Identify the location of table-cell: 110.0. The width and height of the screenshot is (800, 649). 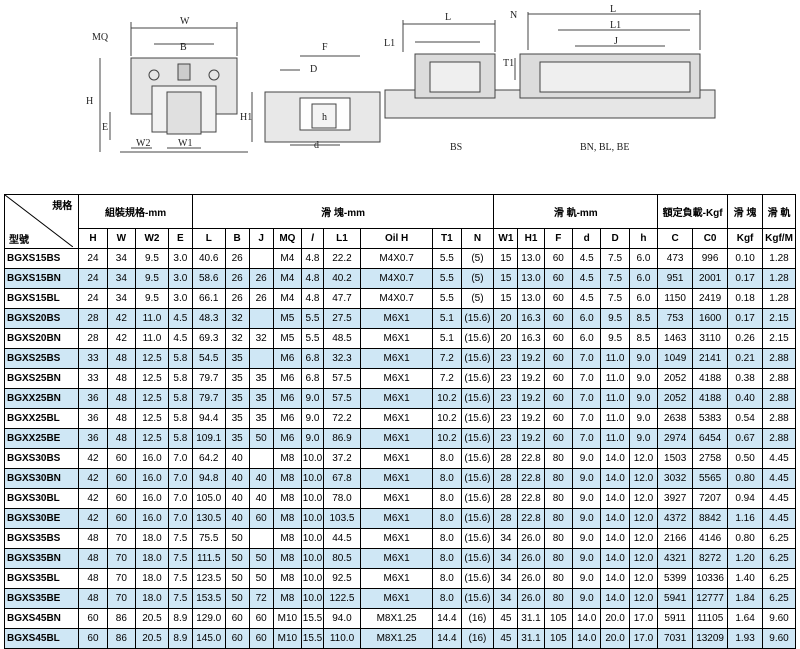
(342, 638).